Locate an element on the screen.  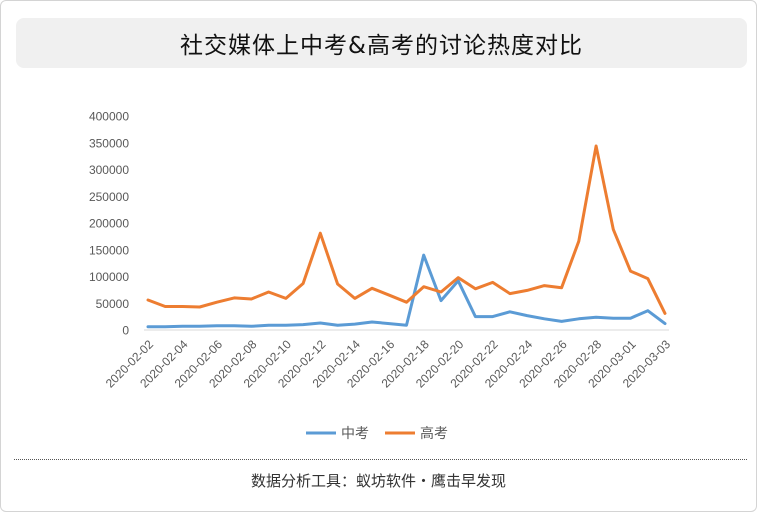
y-tick-label: 100000 is located at coordinates (109, 277).